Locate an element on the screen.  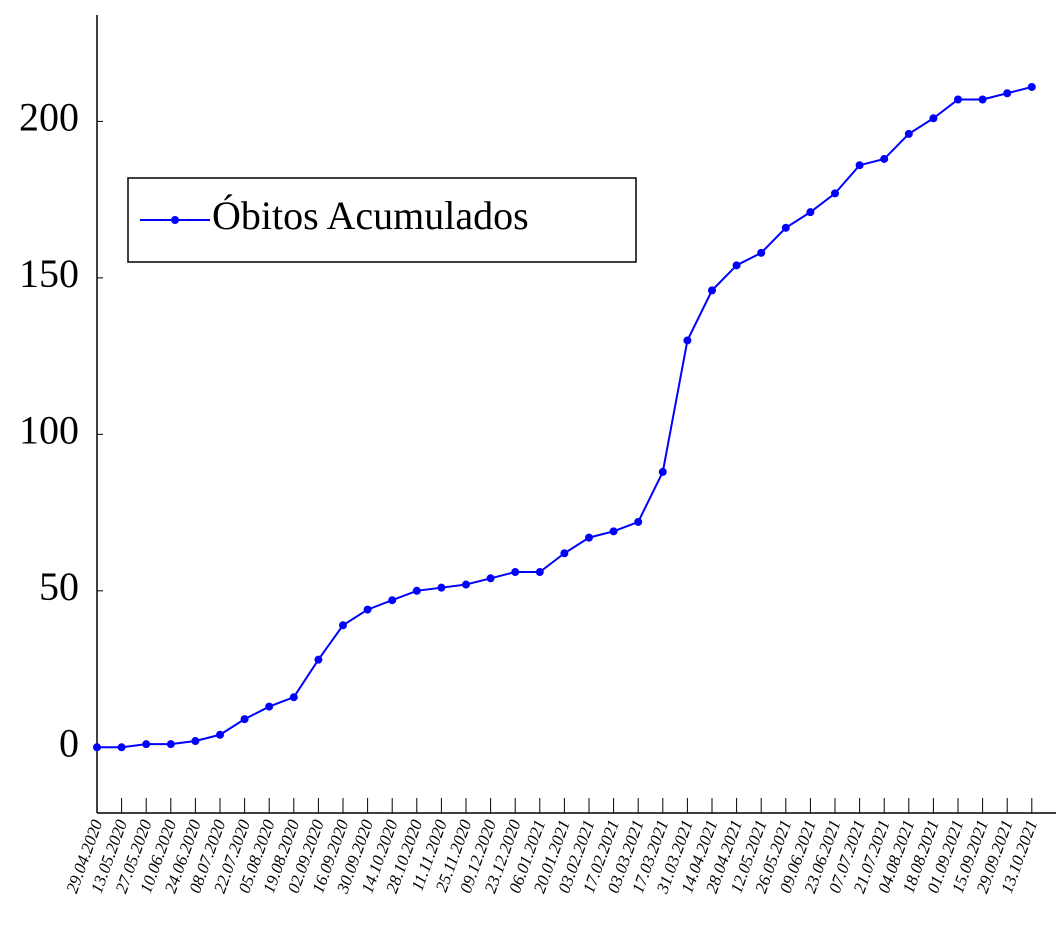
y-tick-label: 100 is located at coordinates (49, 430).